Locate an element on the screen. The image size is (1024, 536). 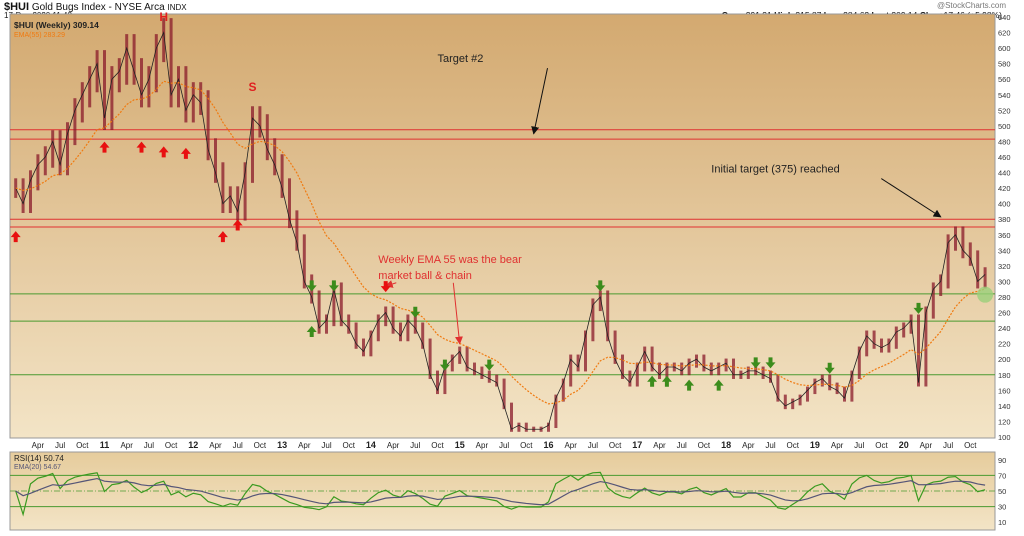
rsi-y-tick-label: 10 is located at coordinates (1002, 522).